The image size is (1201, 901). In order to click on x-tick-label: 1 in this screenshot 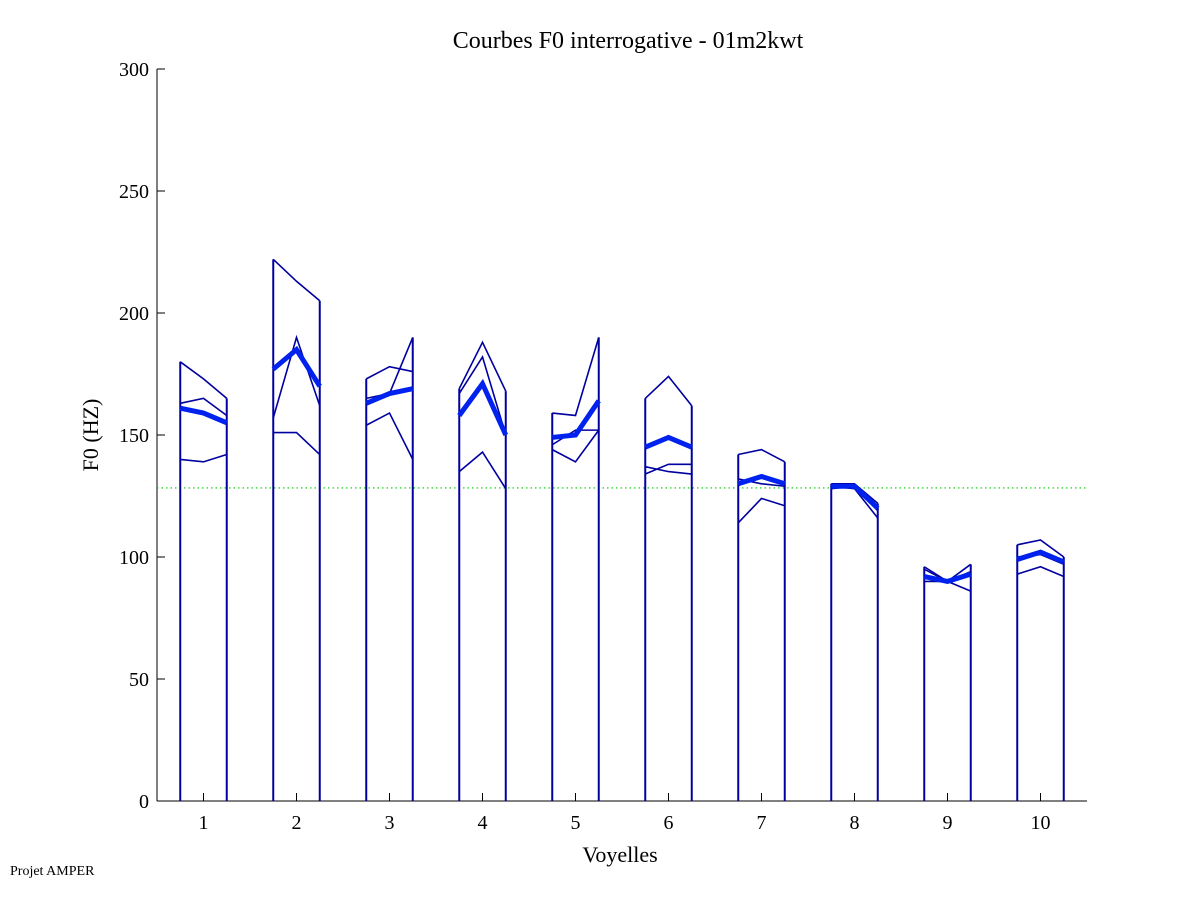, I will do `click(204, 823)`.